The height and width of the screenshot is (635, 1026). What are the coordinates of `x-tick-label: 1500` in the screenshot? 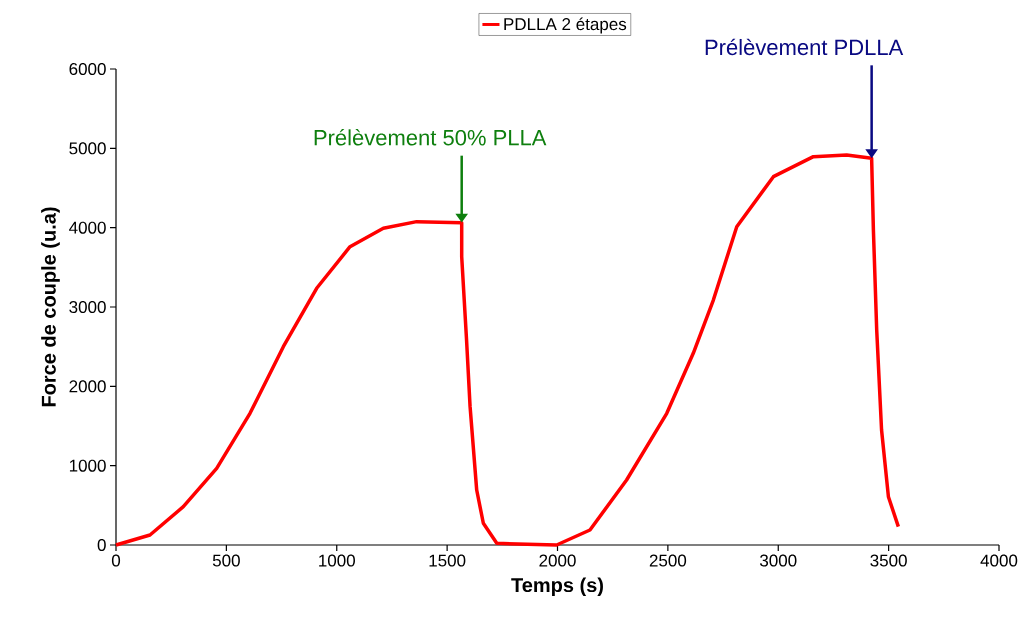 It's located at (447, 560).